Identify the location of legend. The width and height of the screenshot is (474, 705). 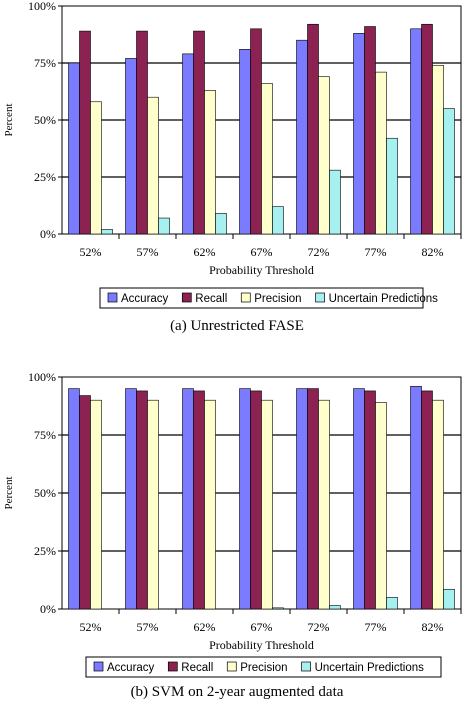
(261, 298).